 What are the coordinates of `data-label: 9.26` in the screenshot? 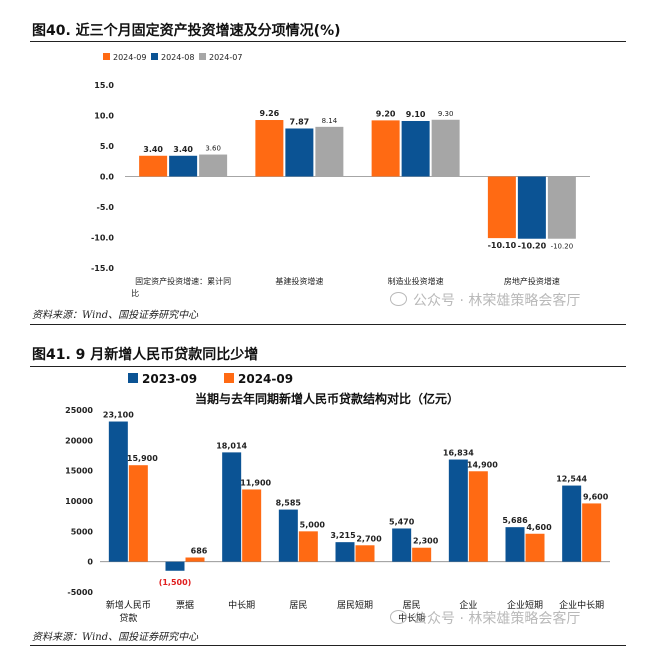 It's located at (270, 113).